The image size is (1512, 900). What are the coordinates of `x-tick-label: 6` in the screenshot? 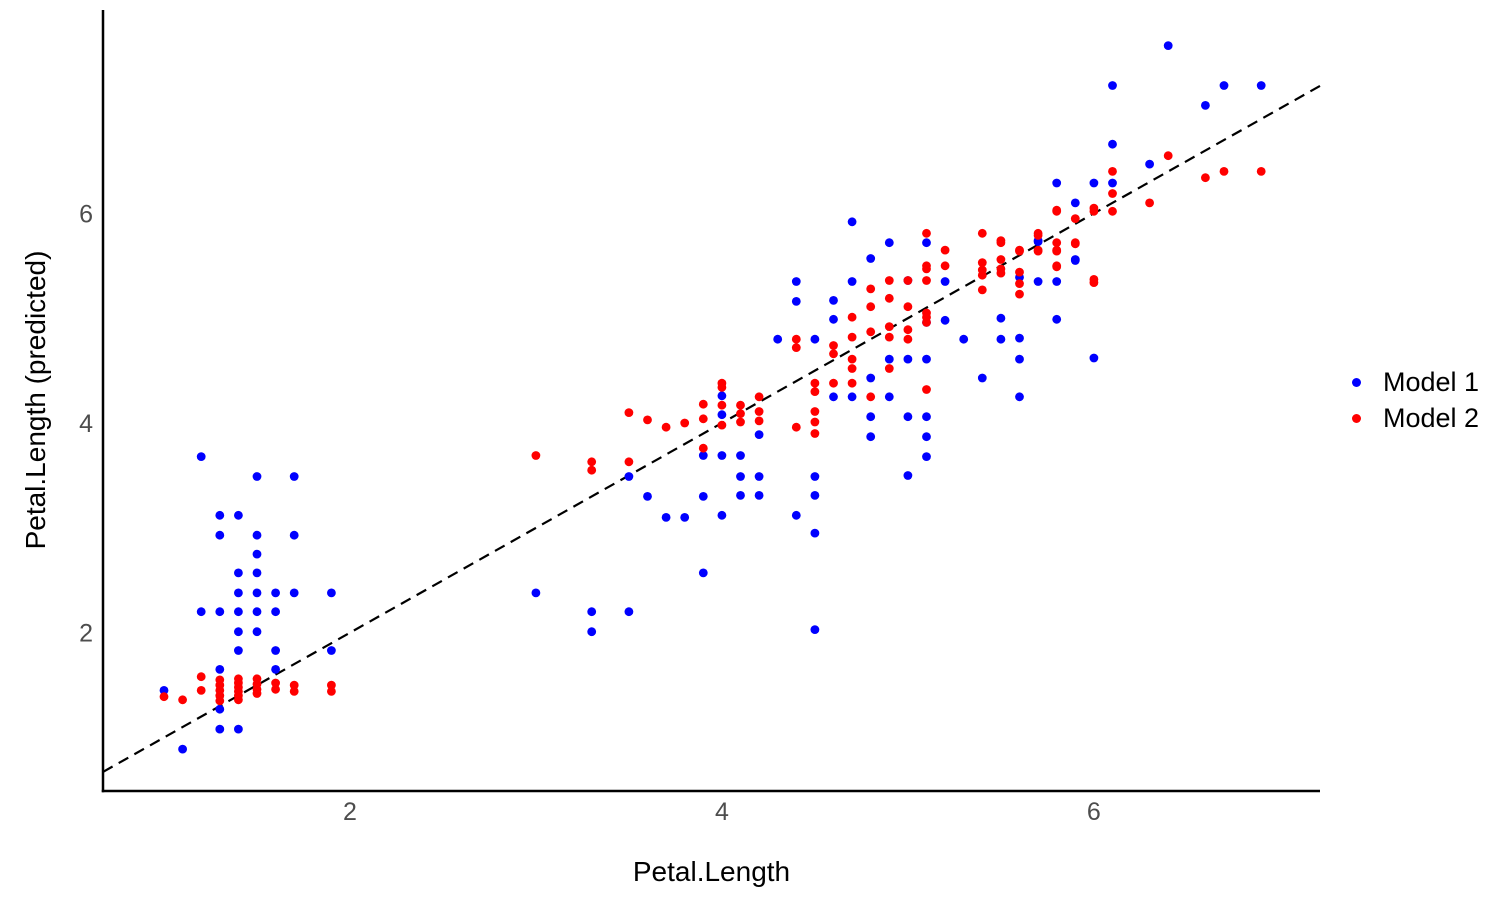 It's located at (1094, 812).